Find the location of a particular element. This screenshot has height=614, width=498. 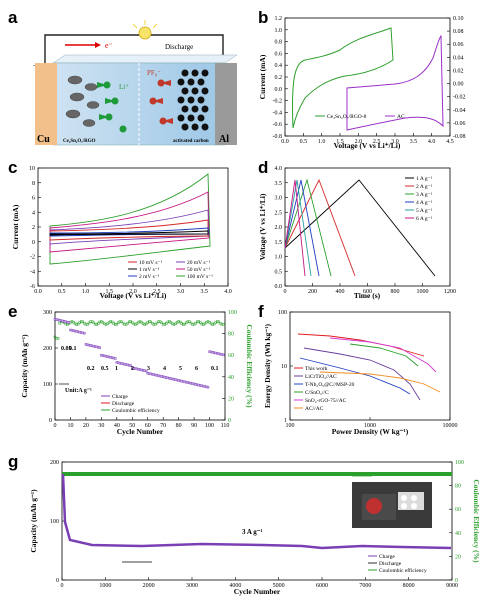

b-left-ytick-label: -0.2 is located at coordinates (278, 102).